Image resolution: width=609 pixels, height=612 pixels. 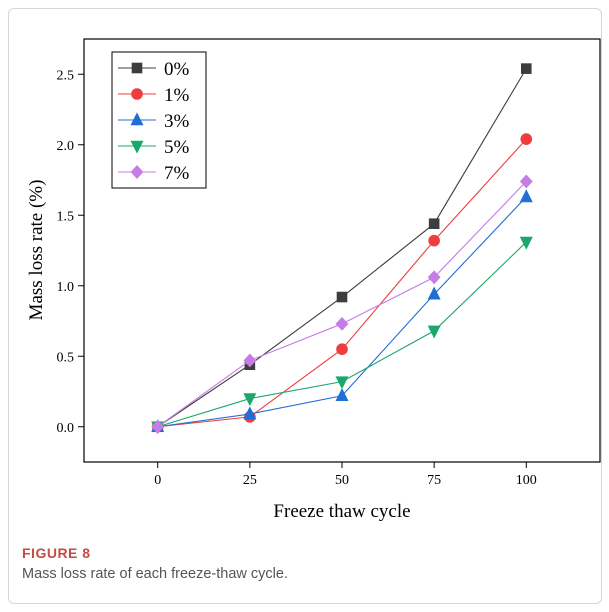 What do you see at coordinates (342, 480) in the screenshot?
I see `x-tick-label: 50` at bounding box center [342, 480].